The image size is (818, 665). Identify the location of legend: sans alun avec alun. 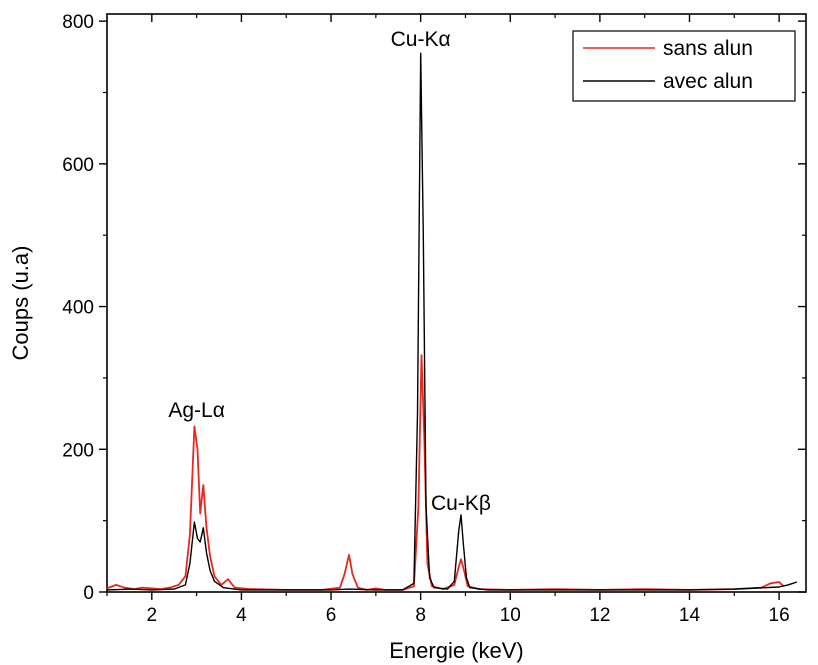
(684, 66).